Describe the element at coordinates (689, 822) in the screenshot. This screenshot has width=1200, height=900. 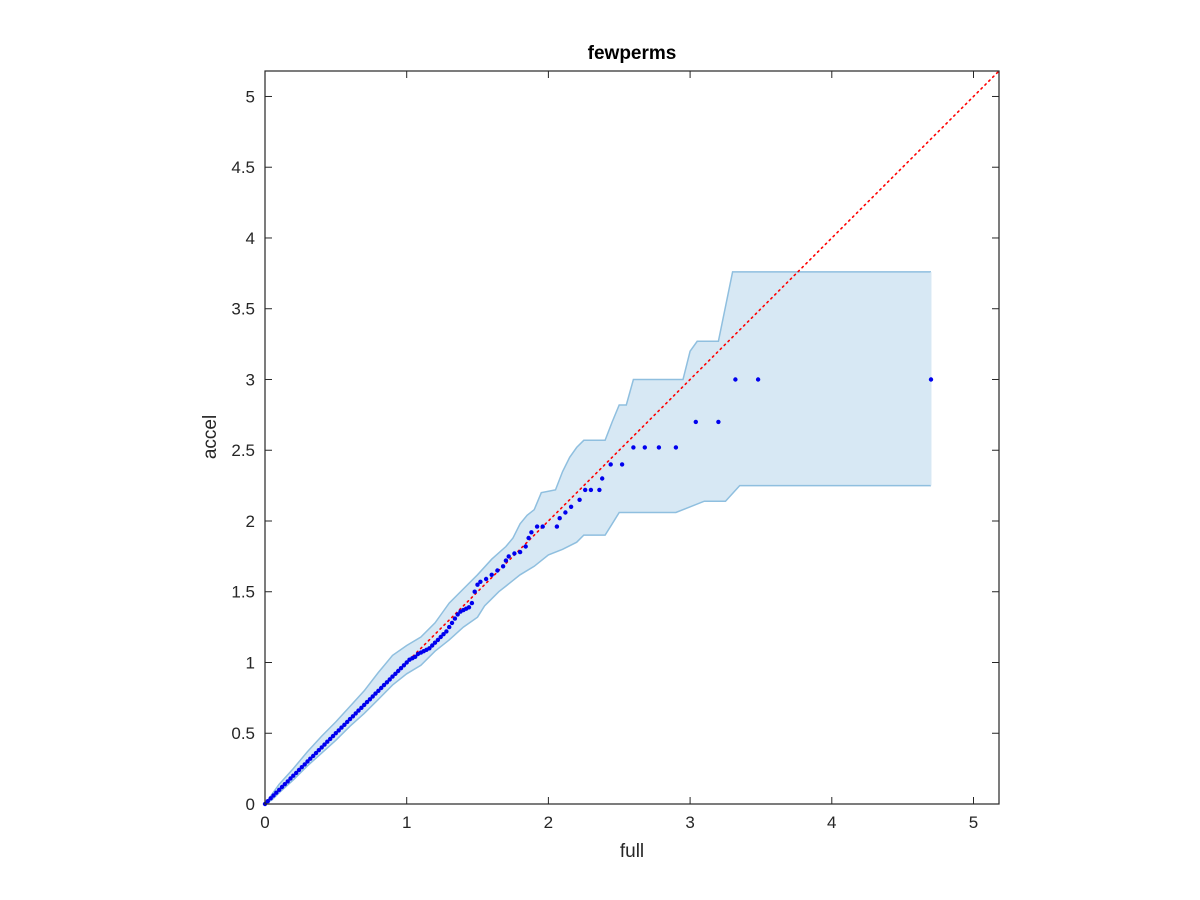
I see `x-tick-label: 3` at that location.